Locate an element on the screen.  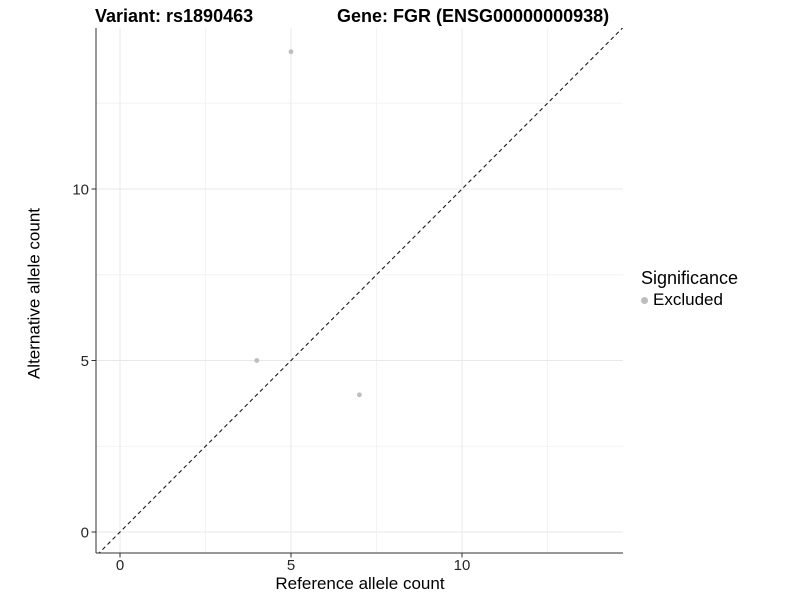
y-axis-title: Alternative allele count is located at coordinates (34, 293).